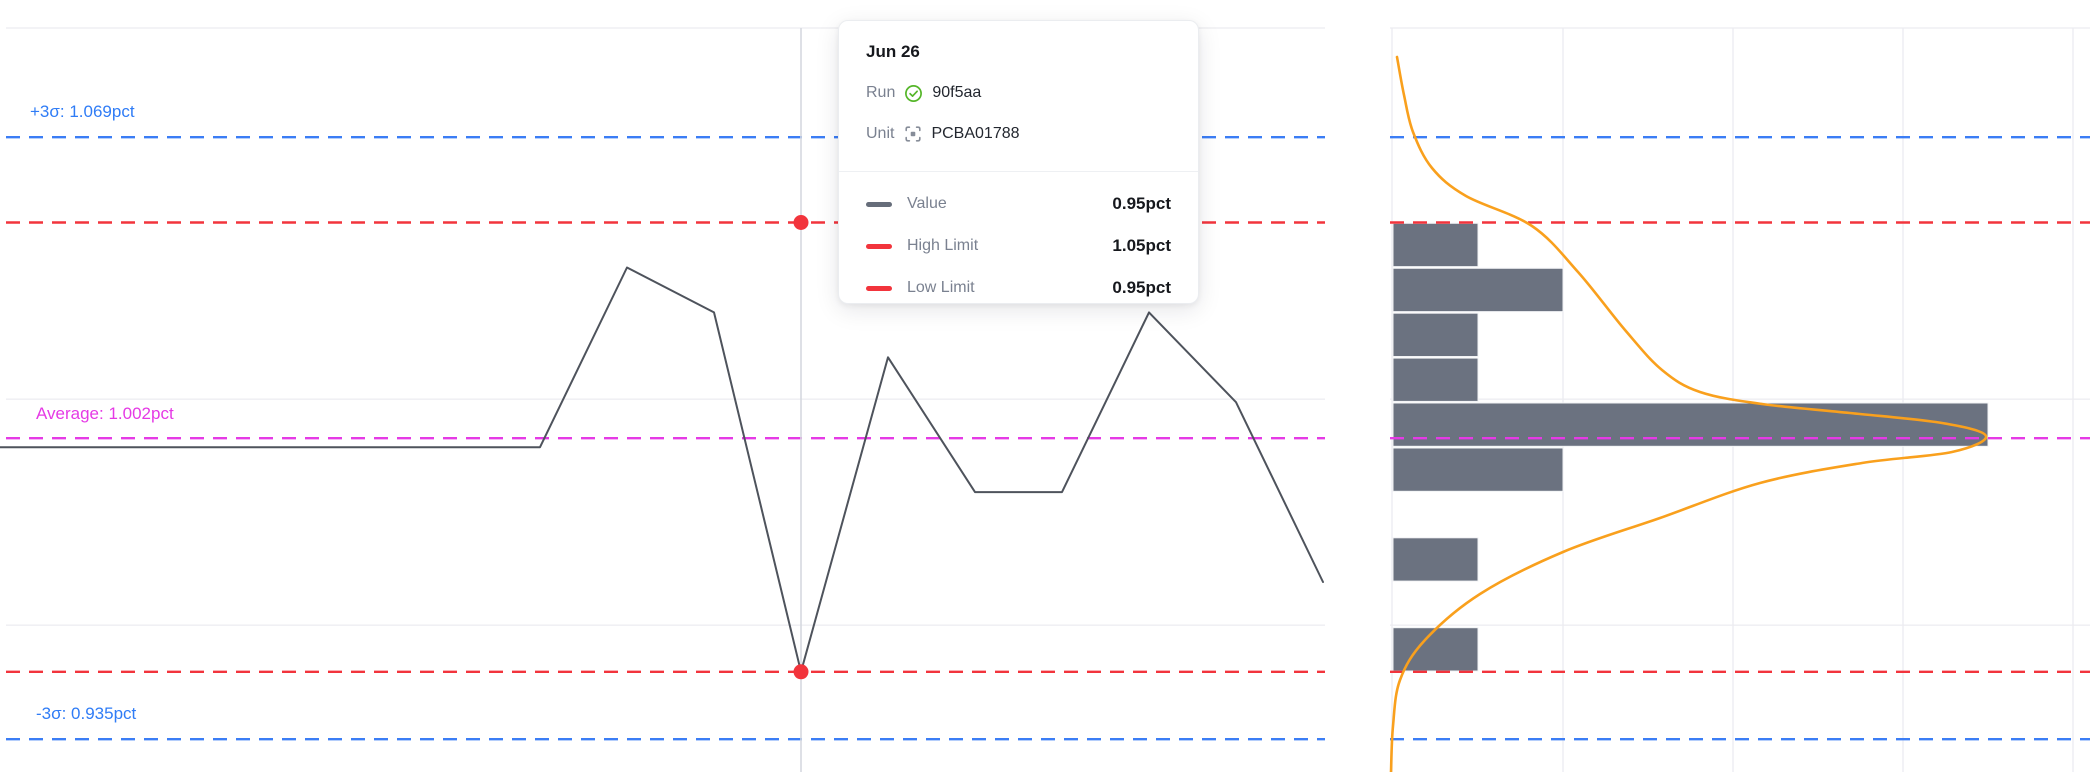 This screenshot has width=2096, height=772. What do you see at coordinates (879, 288) in the screenshot?
I see `low-limit-swatch` at bounding box center [879, 288].